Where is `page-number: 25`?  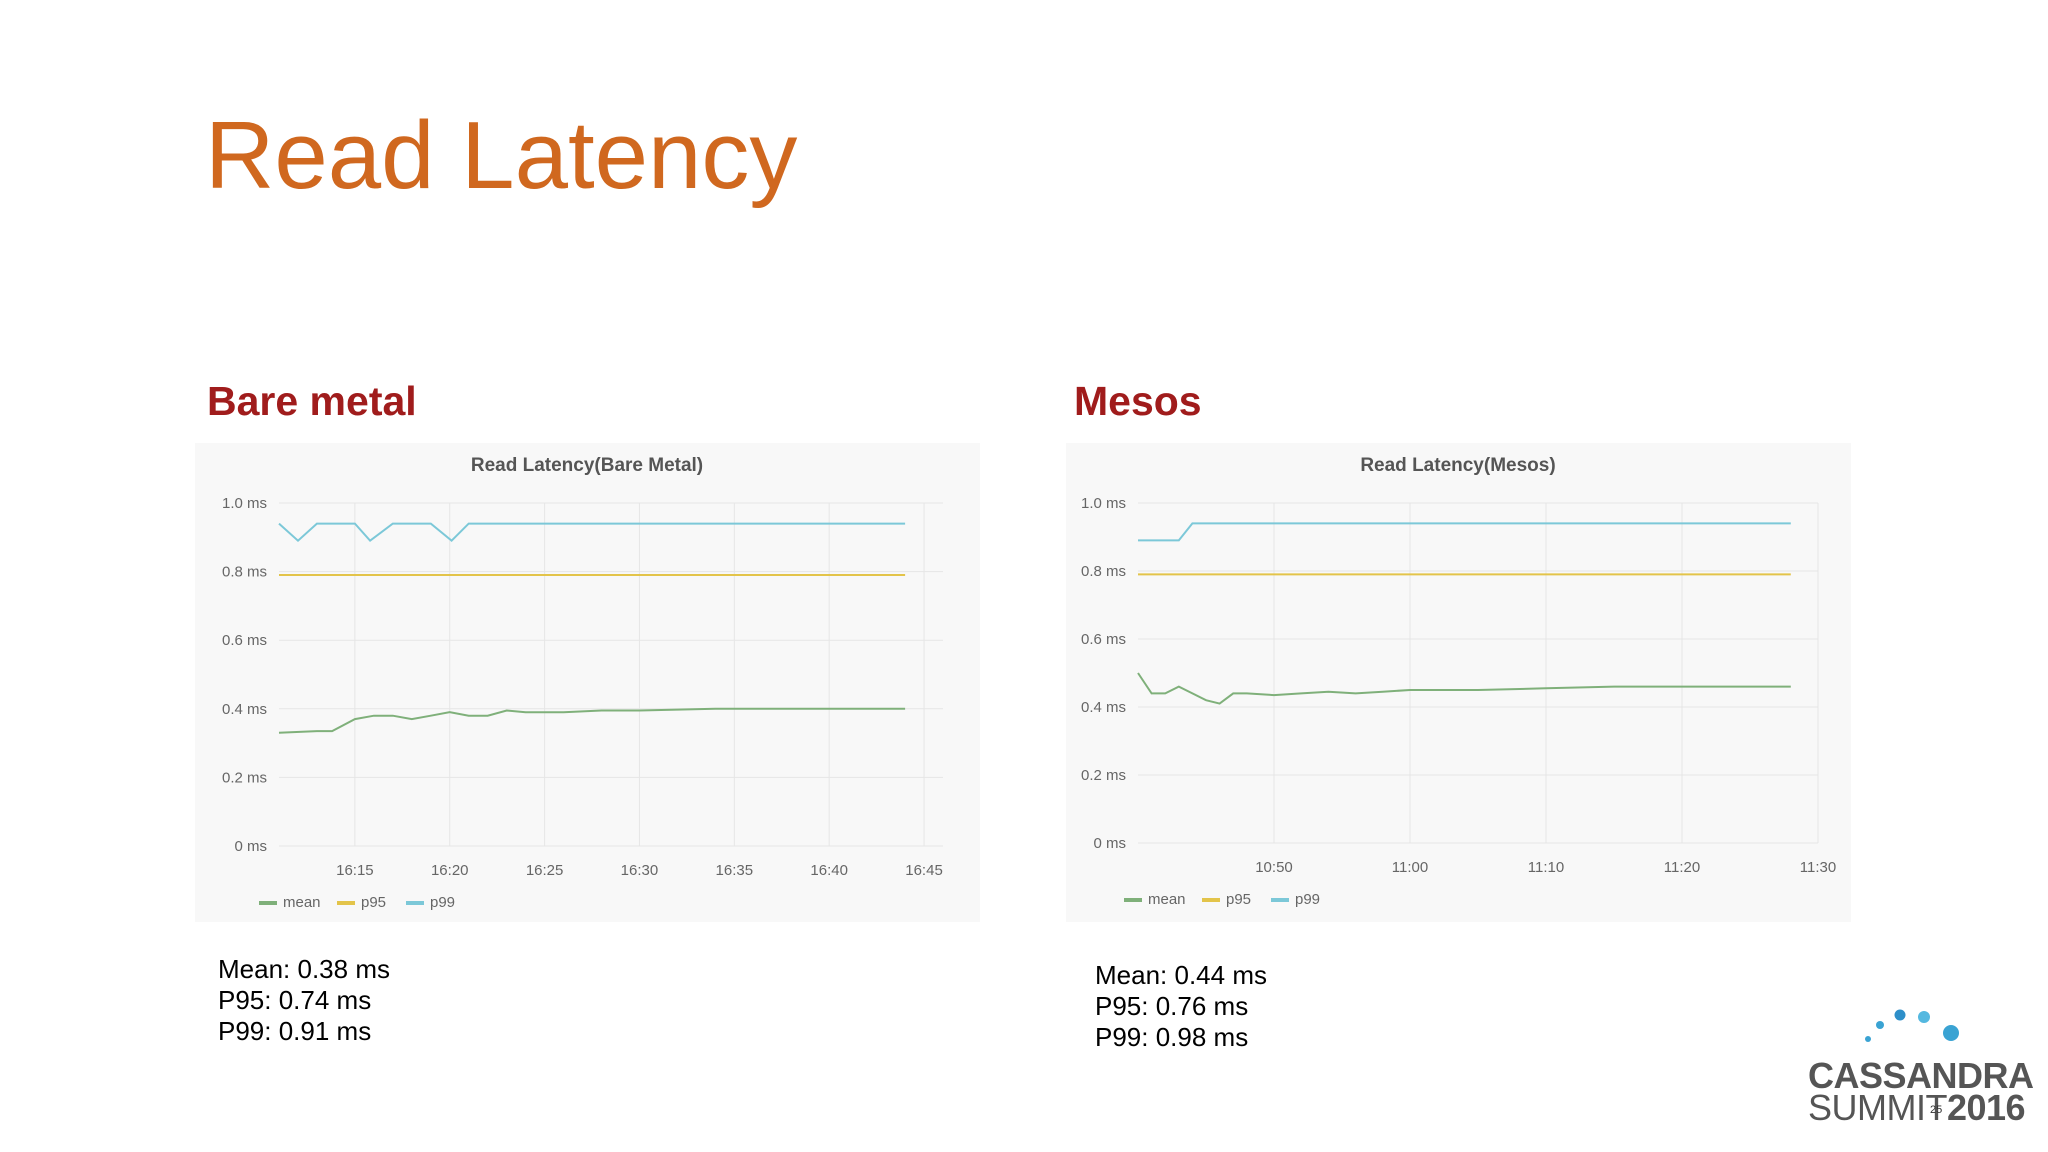
page-number: 25 is located at coordinates (1936, 1110).